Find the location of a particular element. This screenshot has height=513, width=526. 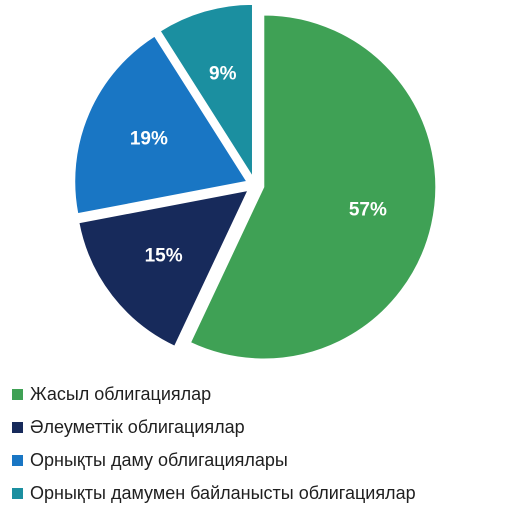

pie-data-label-4: 9% is located at coordinates (223, 73).